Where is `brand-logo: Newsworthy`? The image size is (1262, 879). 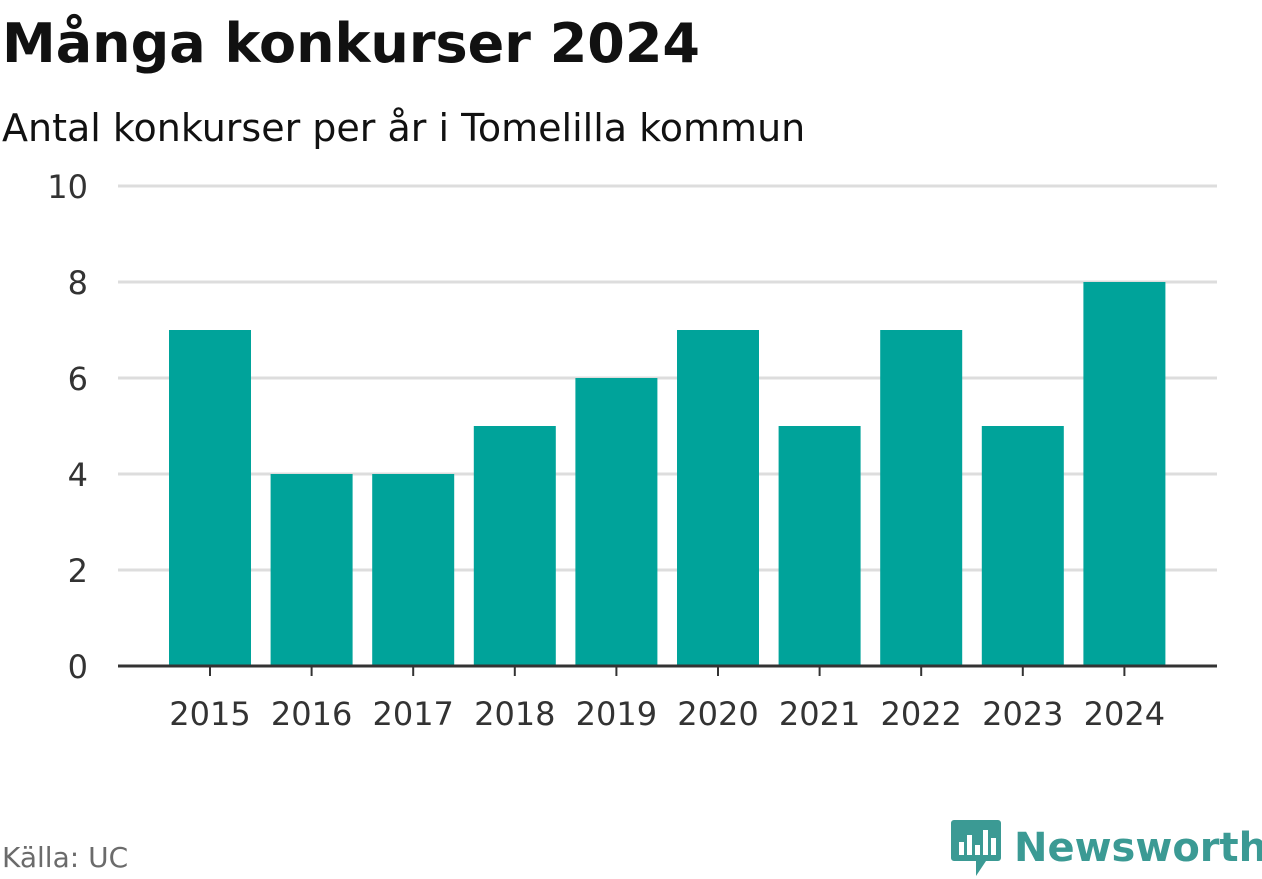 brand-logo: Newsworthy is located at coordinates (1106, 848).